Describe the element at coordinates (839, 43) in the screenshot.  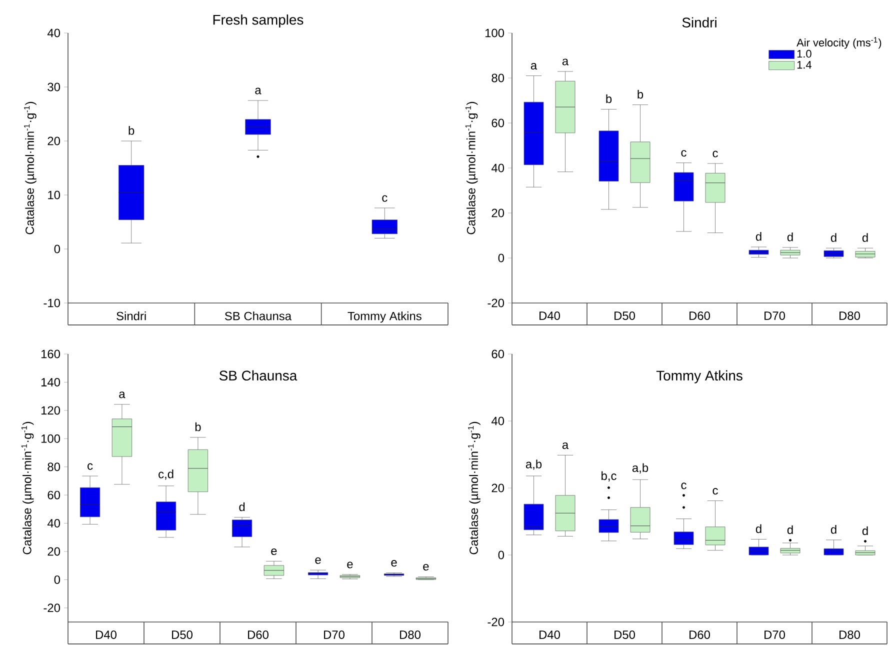
I see `legend-title: Air velocity (ms$^{-1}$)` at that location.